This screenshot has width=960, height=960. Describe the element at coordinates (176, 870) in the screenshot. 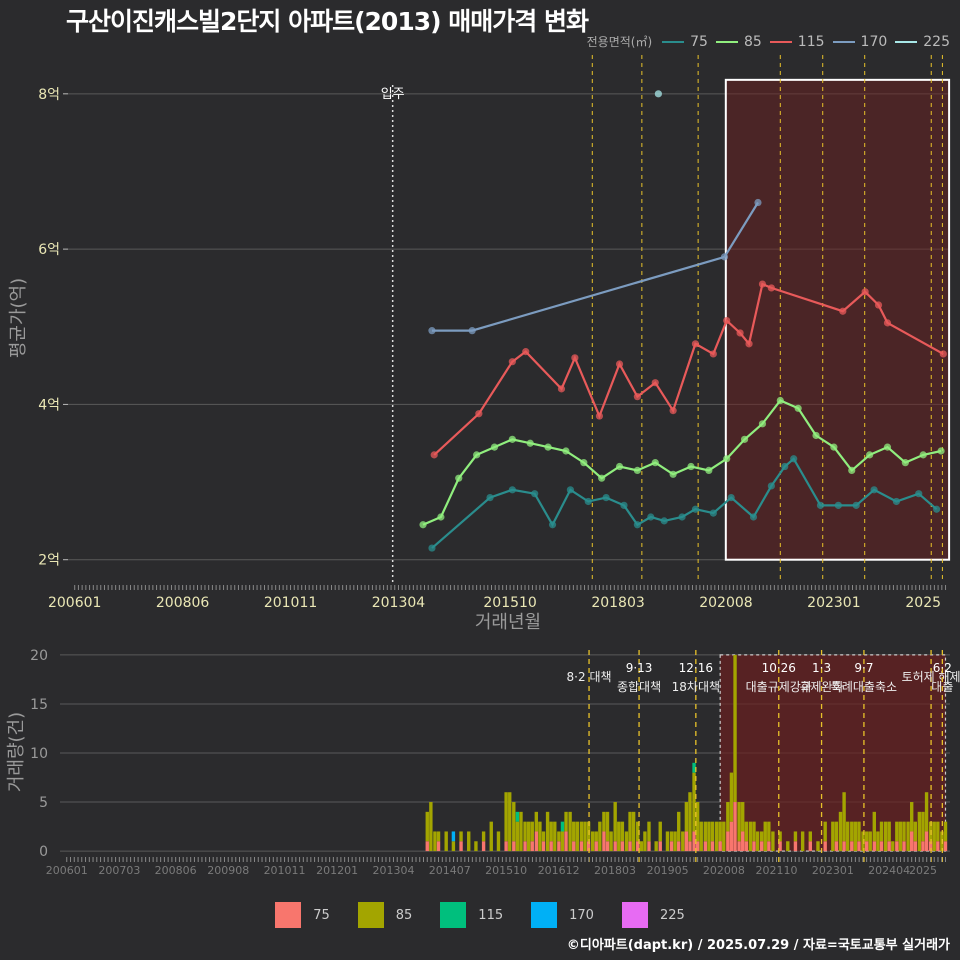

I see `volume-x-tick-label: 200806` at that location.